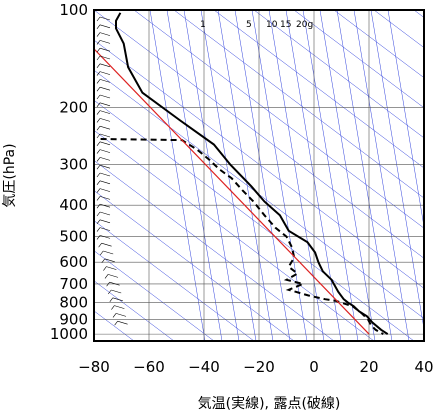  Describe the element at coordinates (69, 334) in the screenshot. I see `y-tick-label: 1000` at that location.